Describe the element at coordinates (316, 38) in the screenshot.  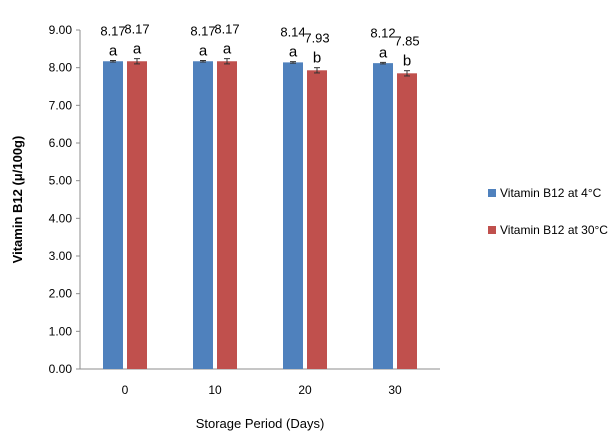
I see `data-label: 7.93` at that location.